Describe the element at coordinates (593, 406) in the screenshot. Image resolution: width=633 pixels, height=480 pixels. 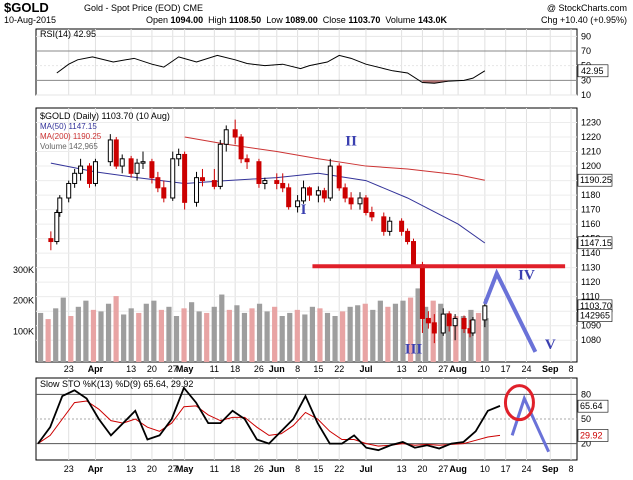
I see `sto-k-value-tag` at that location.